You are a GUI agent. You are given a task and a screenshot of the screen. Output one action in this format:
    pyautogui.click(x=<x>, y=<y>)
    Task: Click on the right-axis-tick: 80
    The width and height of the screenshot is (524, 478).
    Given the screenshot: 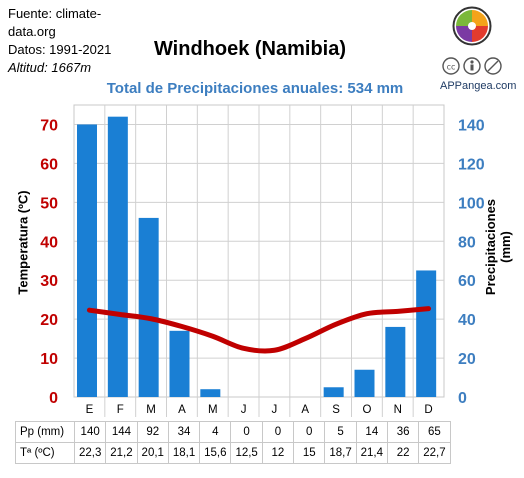 What is the action you would take?
    pyautogui.click(x=467, y=242)
    